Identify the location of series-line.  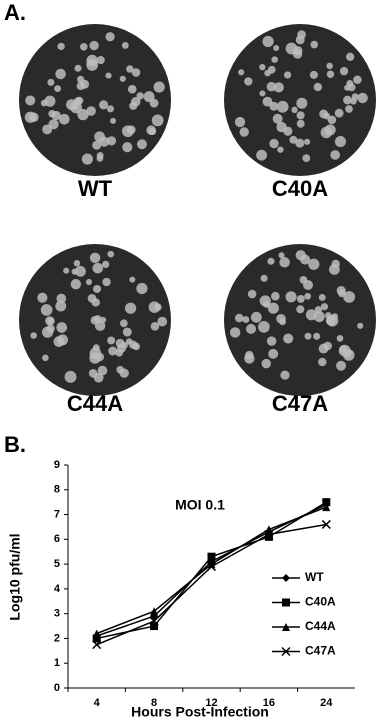
(211, 570).